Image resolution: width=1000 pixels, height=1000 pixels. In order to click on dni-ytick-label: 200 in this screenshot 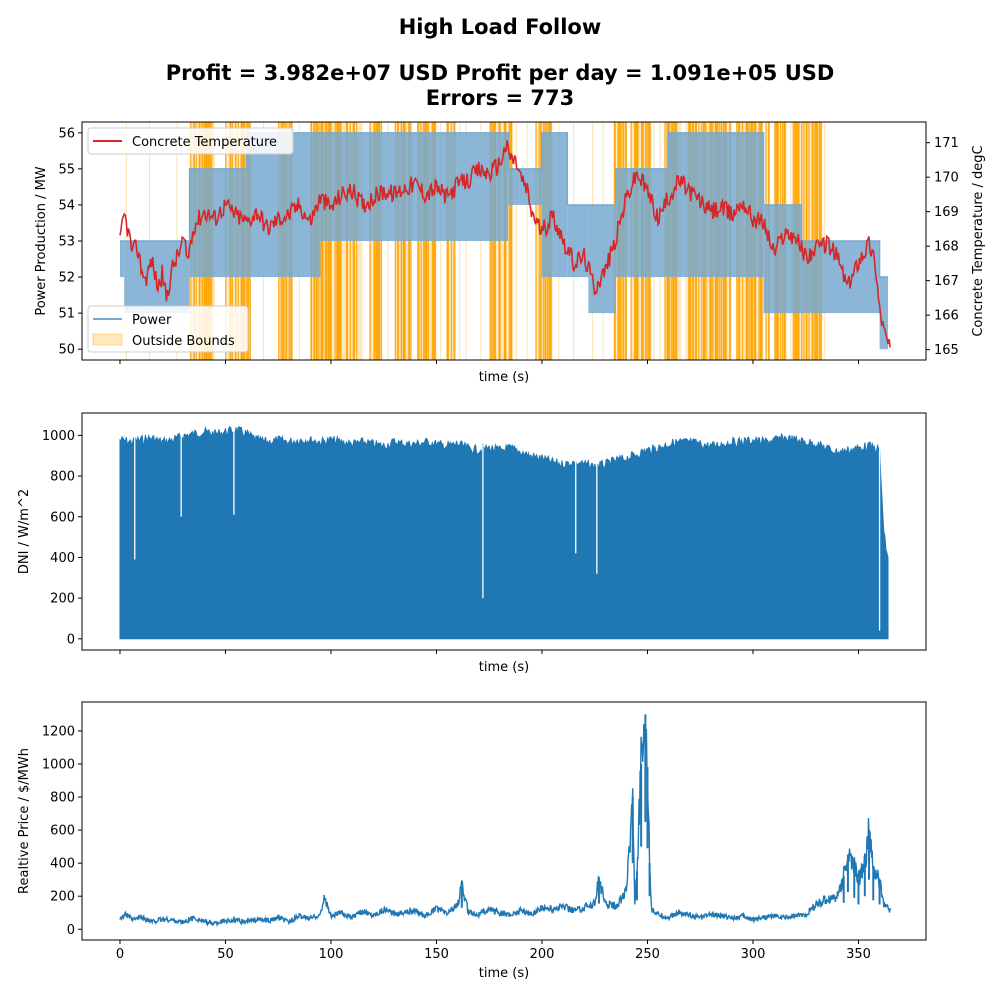, I will do `click(62, 599)`.